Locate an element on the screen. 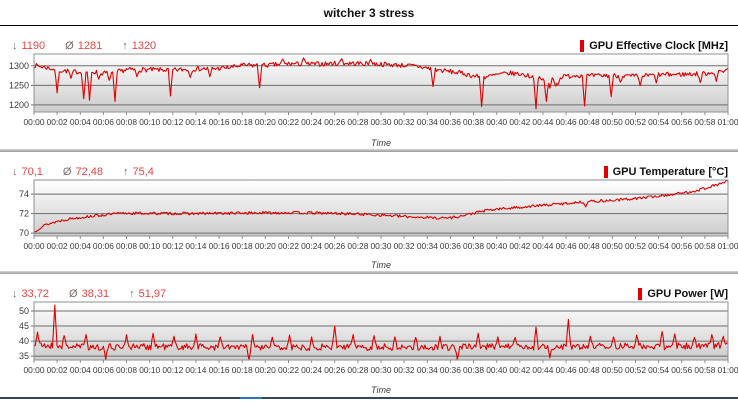 This screenshot has width=738, height=402. title-bar: witcher 3 stress is located at coordinates (369, 13).